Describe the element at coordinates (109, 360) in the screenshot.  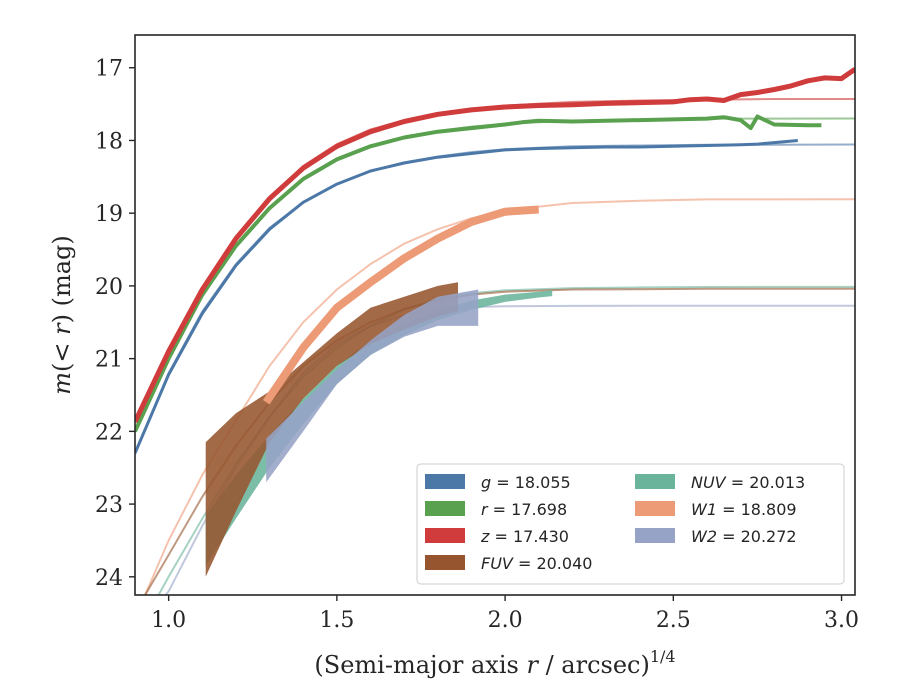
I see `y-tick-label: 21` at that location.